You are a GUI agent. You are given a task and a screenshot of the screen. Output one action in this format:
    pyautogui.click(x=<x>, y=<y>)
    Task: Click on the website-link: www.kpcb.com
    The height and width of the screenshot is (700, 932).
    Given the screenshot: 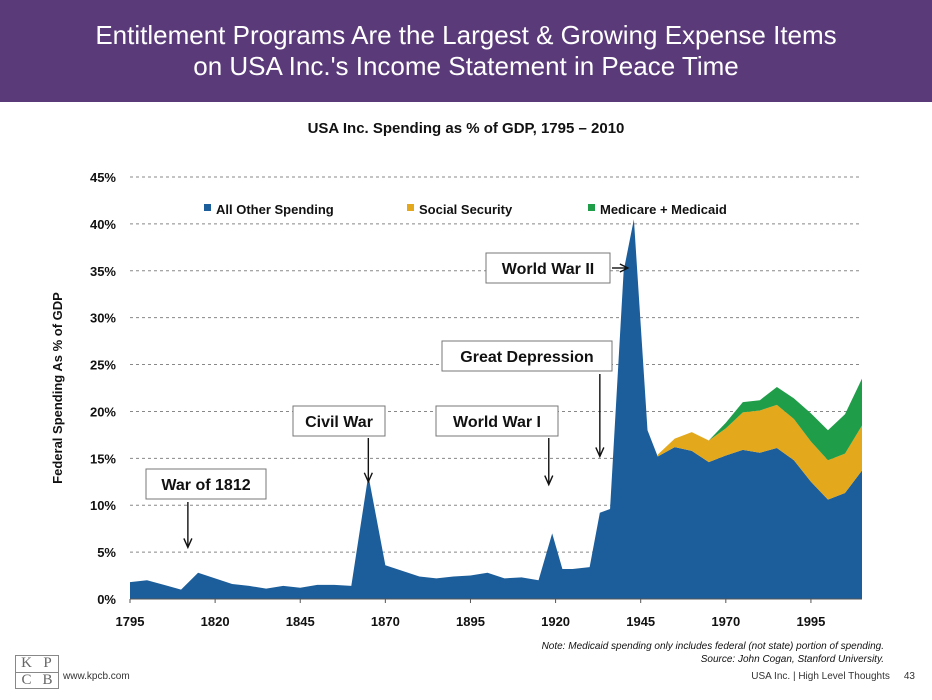 What is the action you would take?
    pyautogui.click(x=96, y=676)
    